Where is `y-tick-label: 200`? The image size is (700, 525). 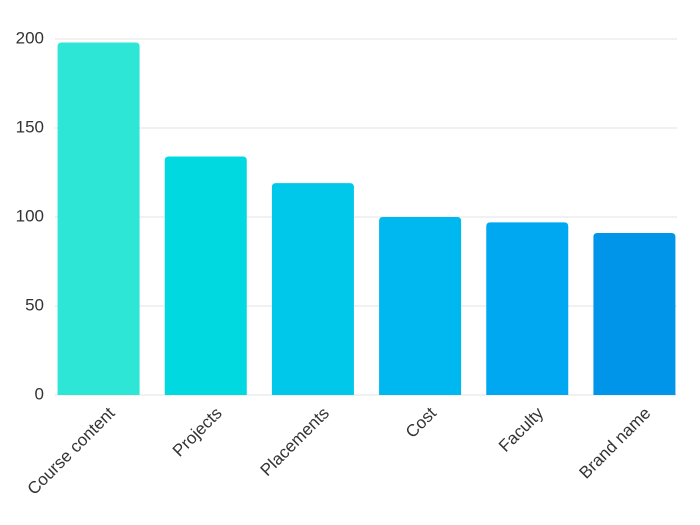 y-tick-label: 200 is located at coordinates (30, 37).